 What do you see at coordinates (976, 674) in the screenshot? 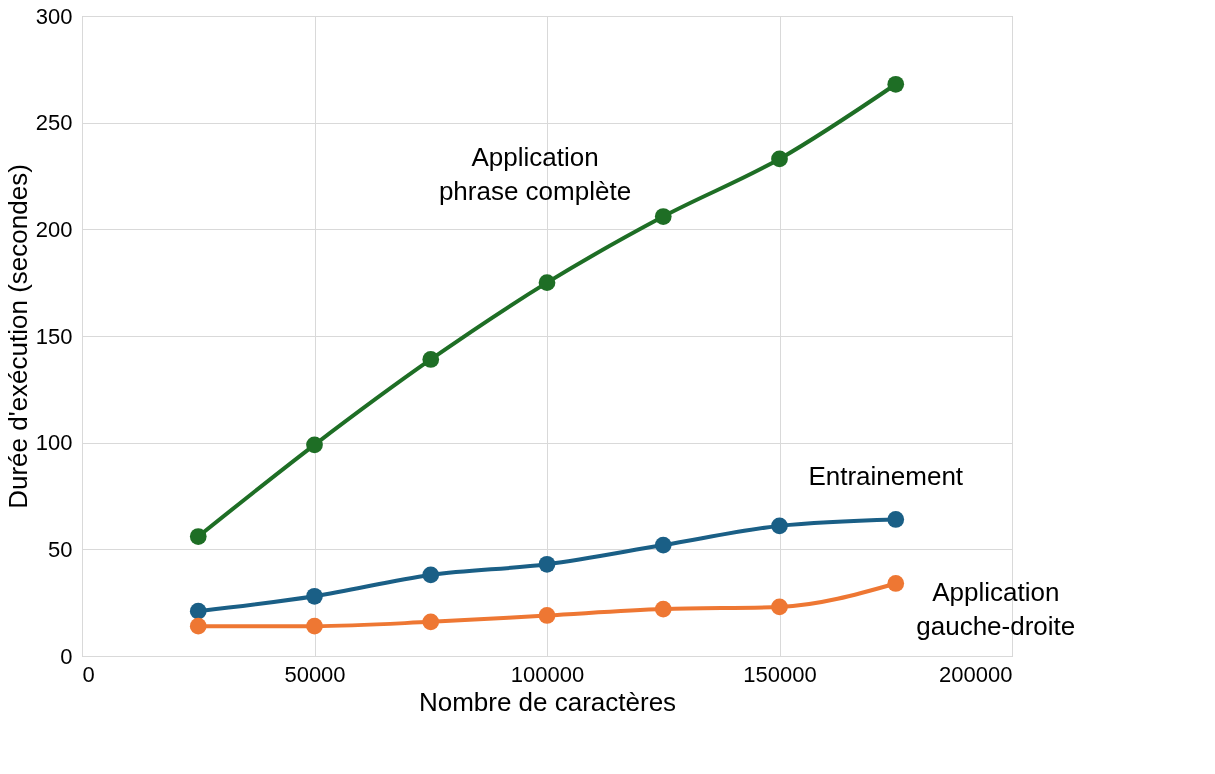
I see `x-tick-label: 200000` at bounding box center [976, 674].